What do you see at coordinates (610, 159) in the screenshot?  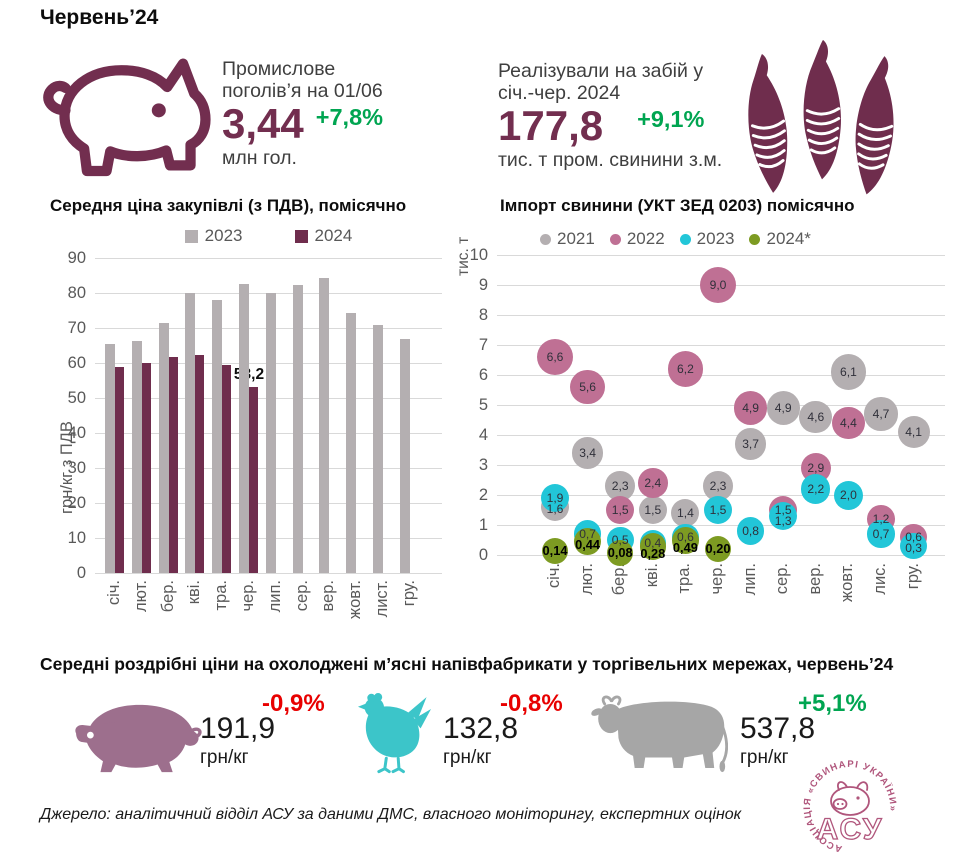 I see `kpi-slaughter-unit: тис. т пром. свинини з.м.` at bounding box center [610, 159].